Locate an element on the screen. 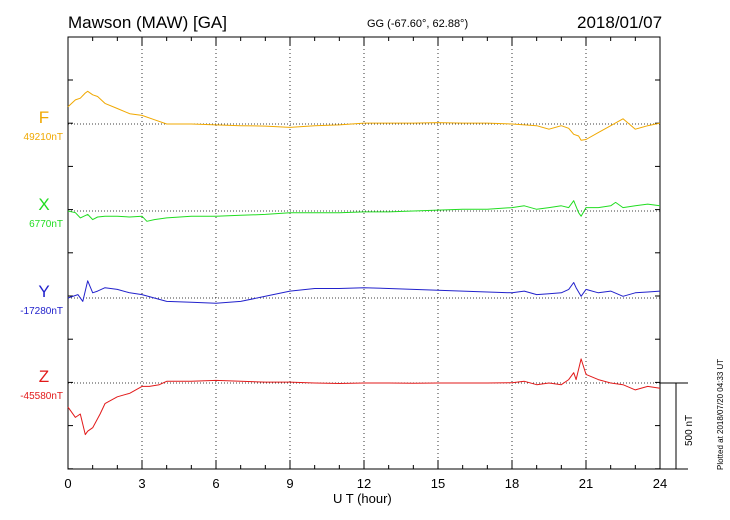 Image resolution: width=730 pixels, height=520 pixels. plot-date: 2018/01/07 is located at coordinates (620, 22).